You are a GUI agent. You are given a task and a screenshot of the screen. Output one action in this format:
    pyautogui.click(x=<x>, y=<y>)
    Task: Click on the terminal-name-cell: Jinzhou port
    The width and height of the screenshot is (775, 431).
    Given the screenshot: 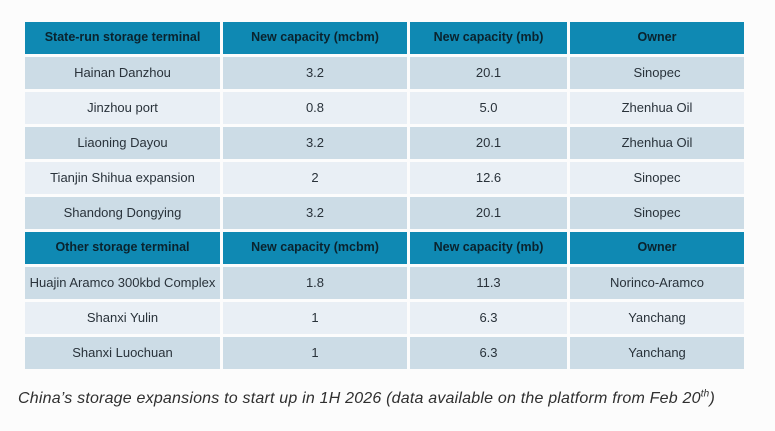 What is the action you would take?
    pyautogui.click(x=122, y=108)
    